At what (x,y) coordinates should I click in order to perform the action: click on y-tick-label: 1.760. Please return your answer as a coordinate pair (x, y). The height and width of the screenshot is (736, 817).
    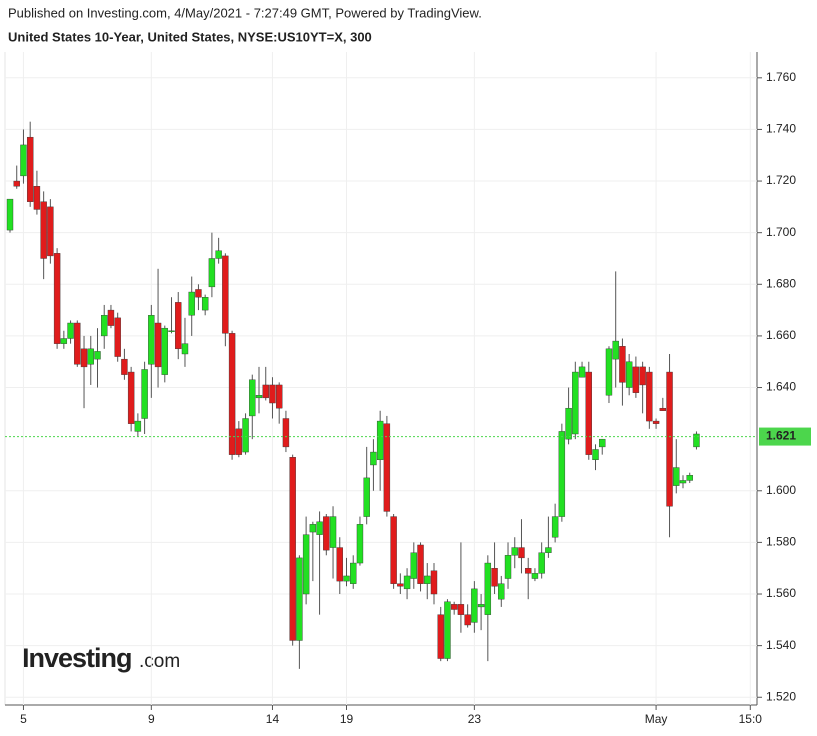
    Looking at the image, I should click on (781, 77).